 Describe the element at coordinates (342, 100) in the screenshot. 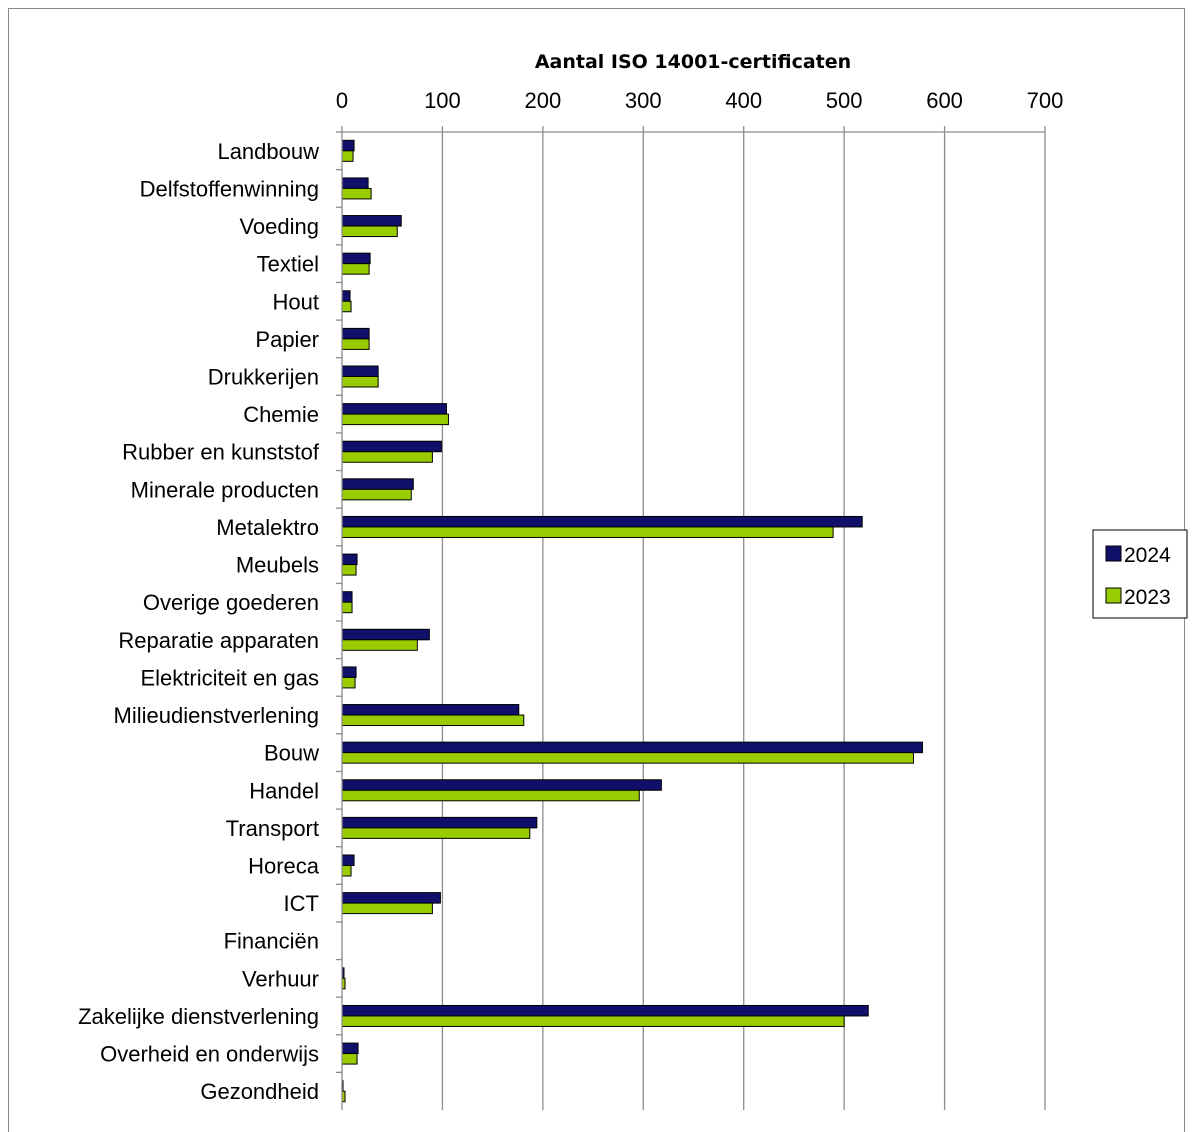

I see `x-tick-label: 0` at that location.